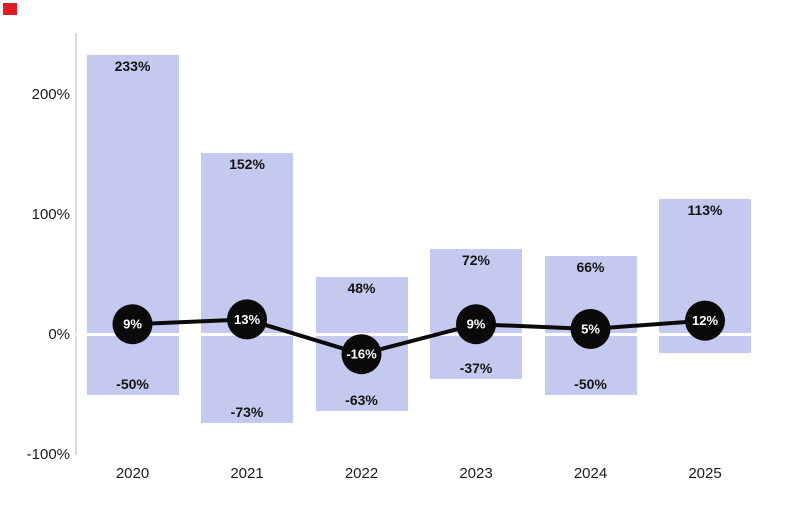 The width and height of the screenshot is (794, 512). Describe the element at coordinates (247, 473) in the screenshot. I see `x-tick-label-2021: 2021` at that location.